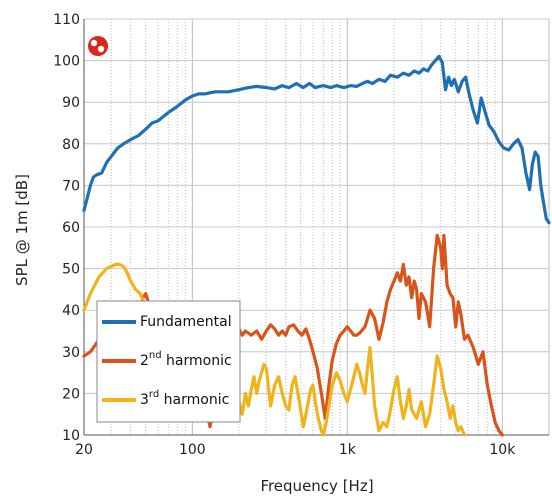 This screenshot has height=502, width=552. Describe the element at coordinates (71, 436) in the screenshot. I see `y-tick-label: 10` at that location.